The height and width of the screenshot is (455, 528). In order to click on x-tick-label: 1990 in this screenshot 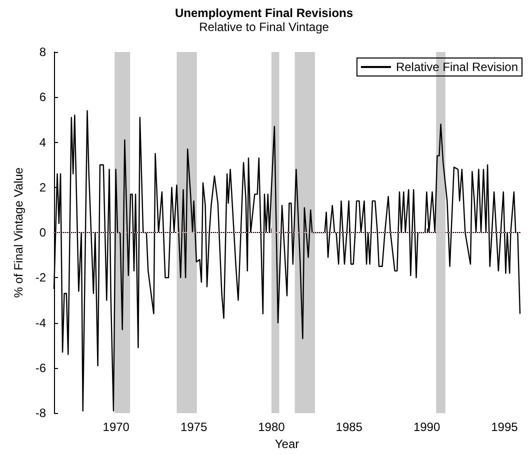, I will do `click(426, 427)`.